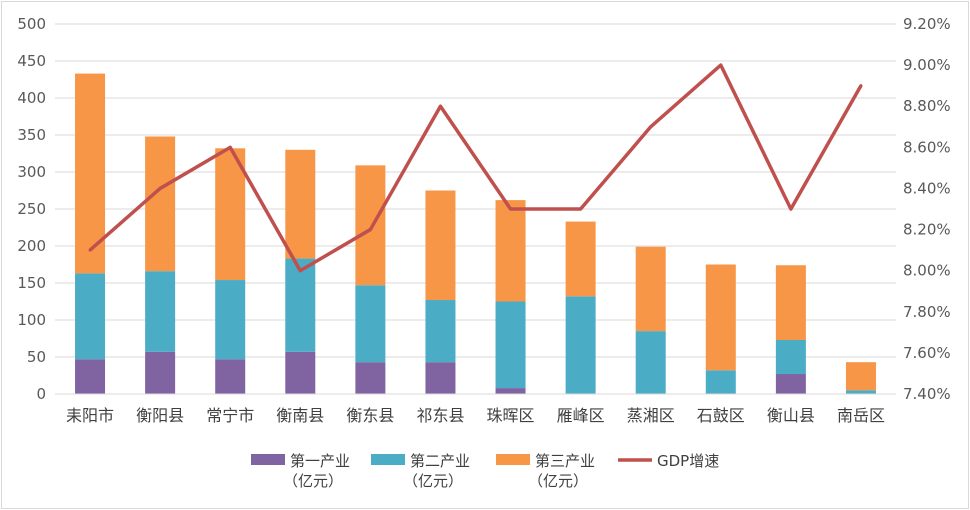 This screenshot has height=510, width=970. I want to click on x-tick-label: 耒阳市, so click(90, 415).